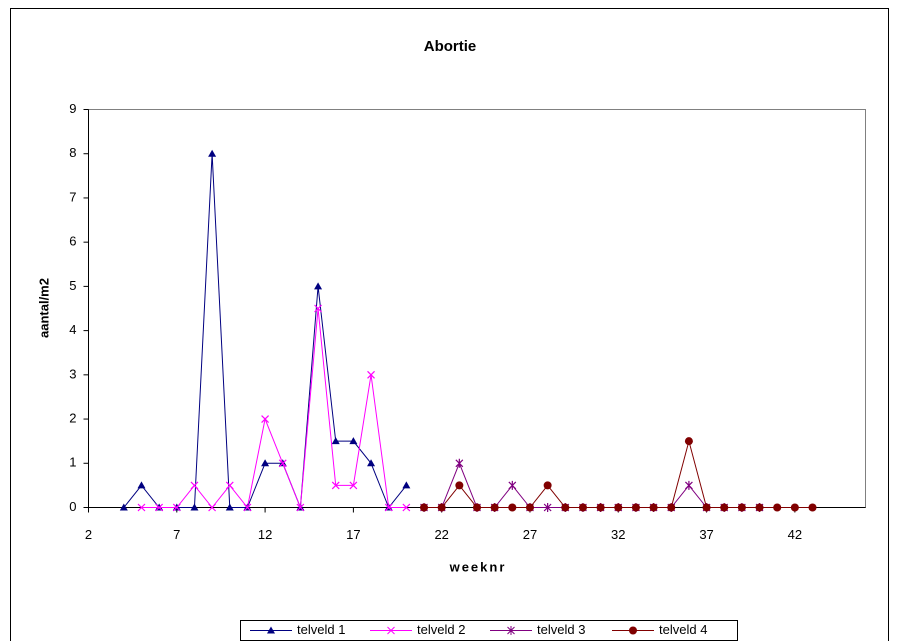 The image size is (900, 641). Describe the element at coordinates (72, 108) in the screenshot. I see `y-tick-label: 9` at that location.